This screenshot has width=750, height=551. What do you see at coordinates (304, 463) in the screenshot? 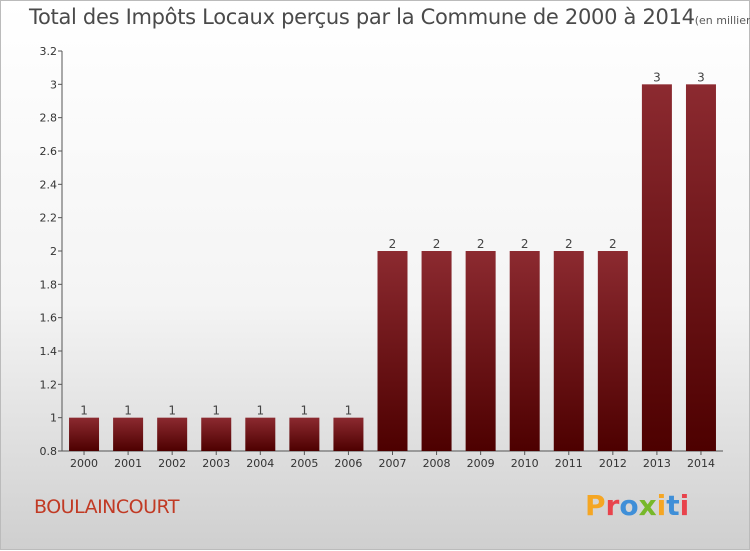
I see `x-tick-label: 2005` at bounding box center [304, 463].